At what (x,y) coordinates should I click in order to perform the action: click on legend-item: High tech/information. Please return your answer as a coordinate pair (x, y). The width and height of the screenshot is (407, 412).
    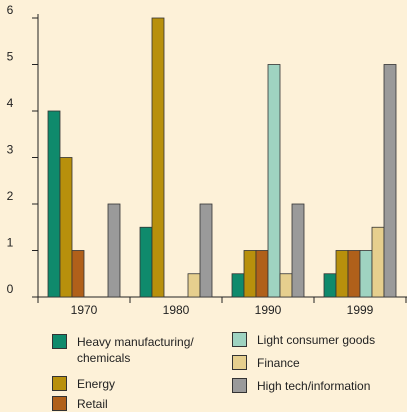
    Looking at the image, I should click on (319, 386).